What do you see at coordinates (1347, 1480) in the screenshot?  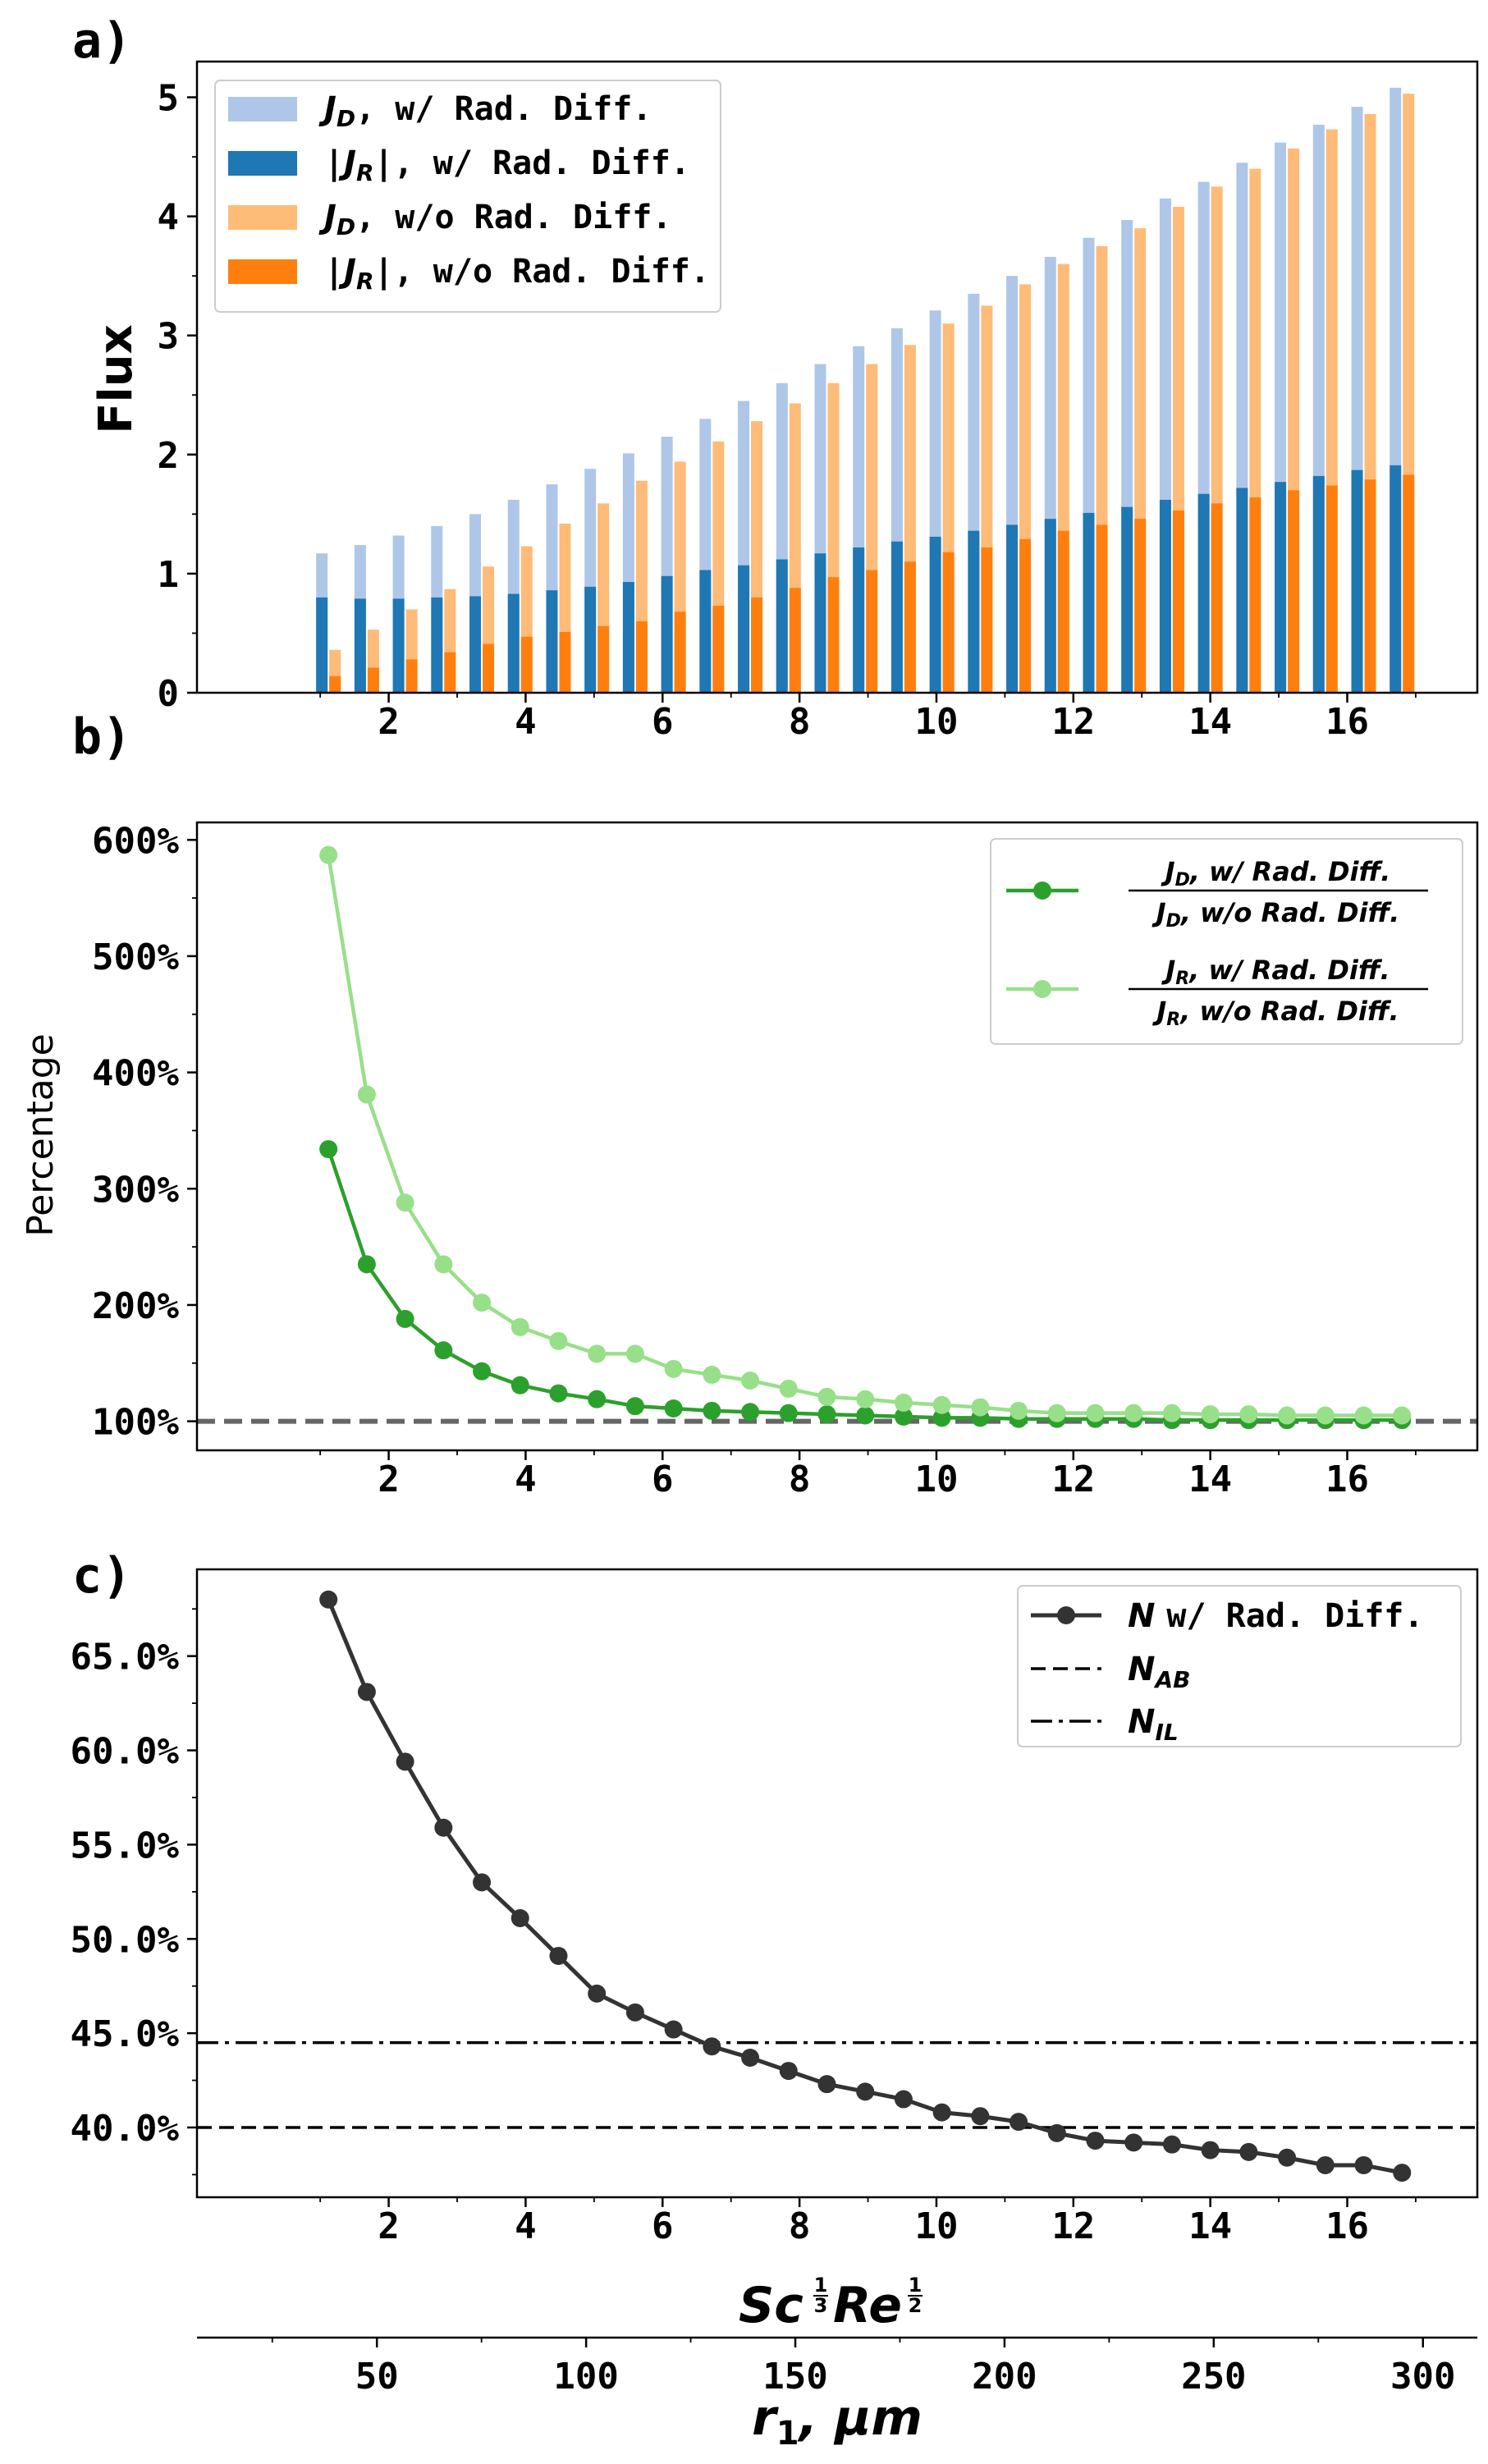 I see `panel-b-xtick-label: 16` at bounding box center [1347, 1480].